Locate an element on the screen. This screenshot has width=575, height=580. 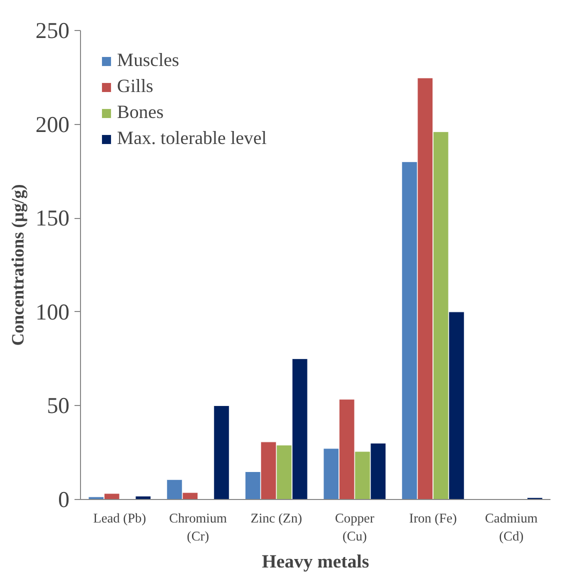
x-tick-label: Lead (Pb) is located at coordinates (119, 518).